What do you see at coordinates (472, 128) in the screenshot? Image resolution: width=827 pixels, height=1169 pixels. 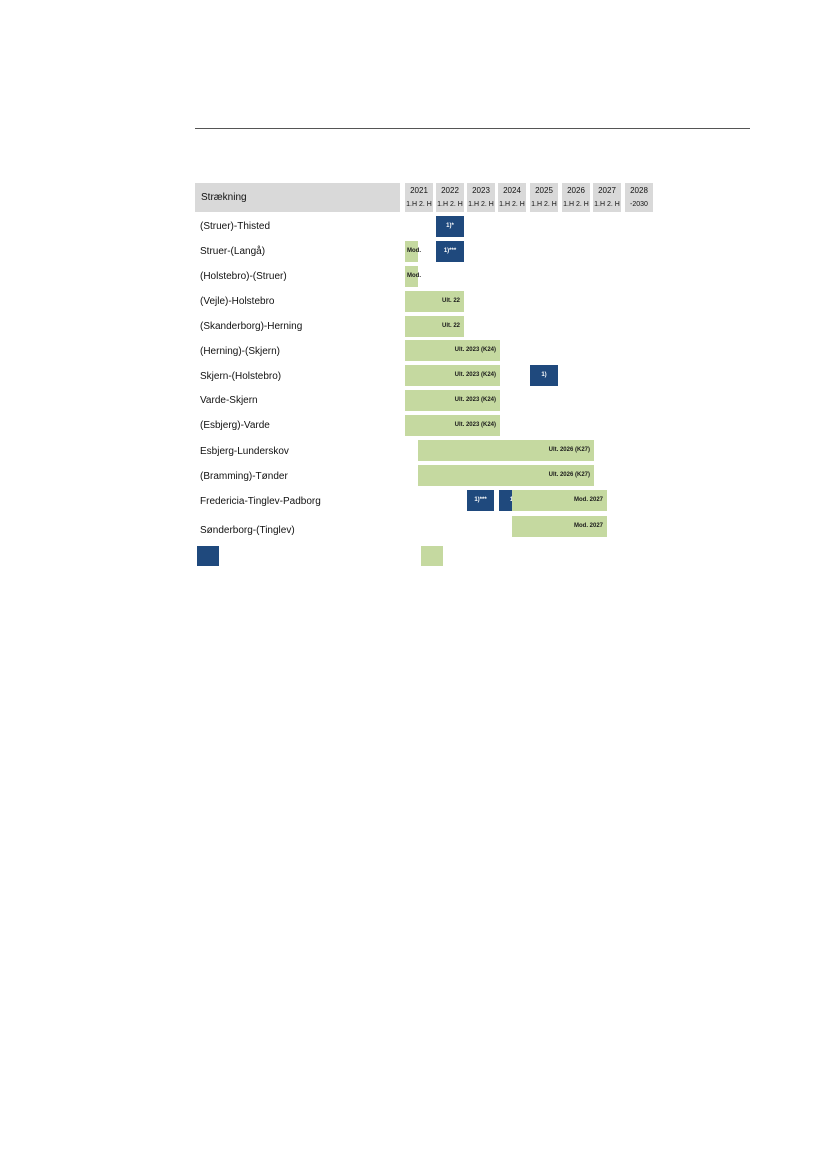 I see `top-rule` at bounding box center [472, 128].